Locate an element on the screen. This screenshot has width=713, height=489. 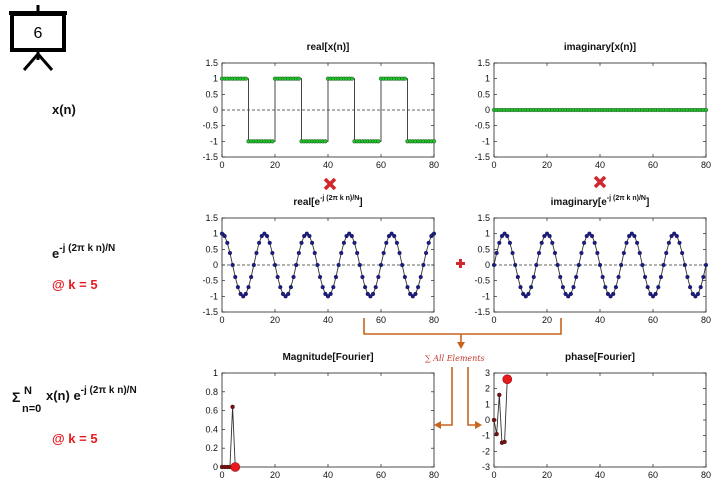
sum-all-elements-label: ∑ All Elements is located at coordinates (455, 358).